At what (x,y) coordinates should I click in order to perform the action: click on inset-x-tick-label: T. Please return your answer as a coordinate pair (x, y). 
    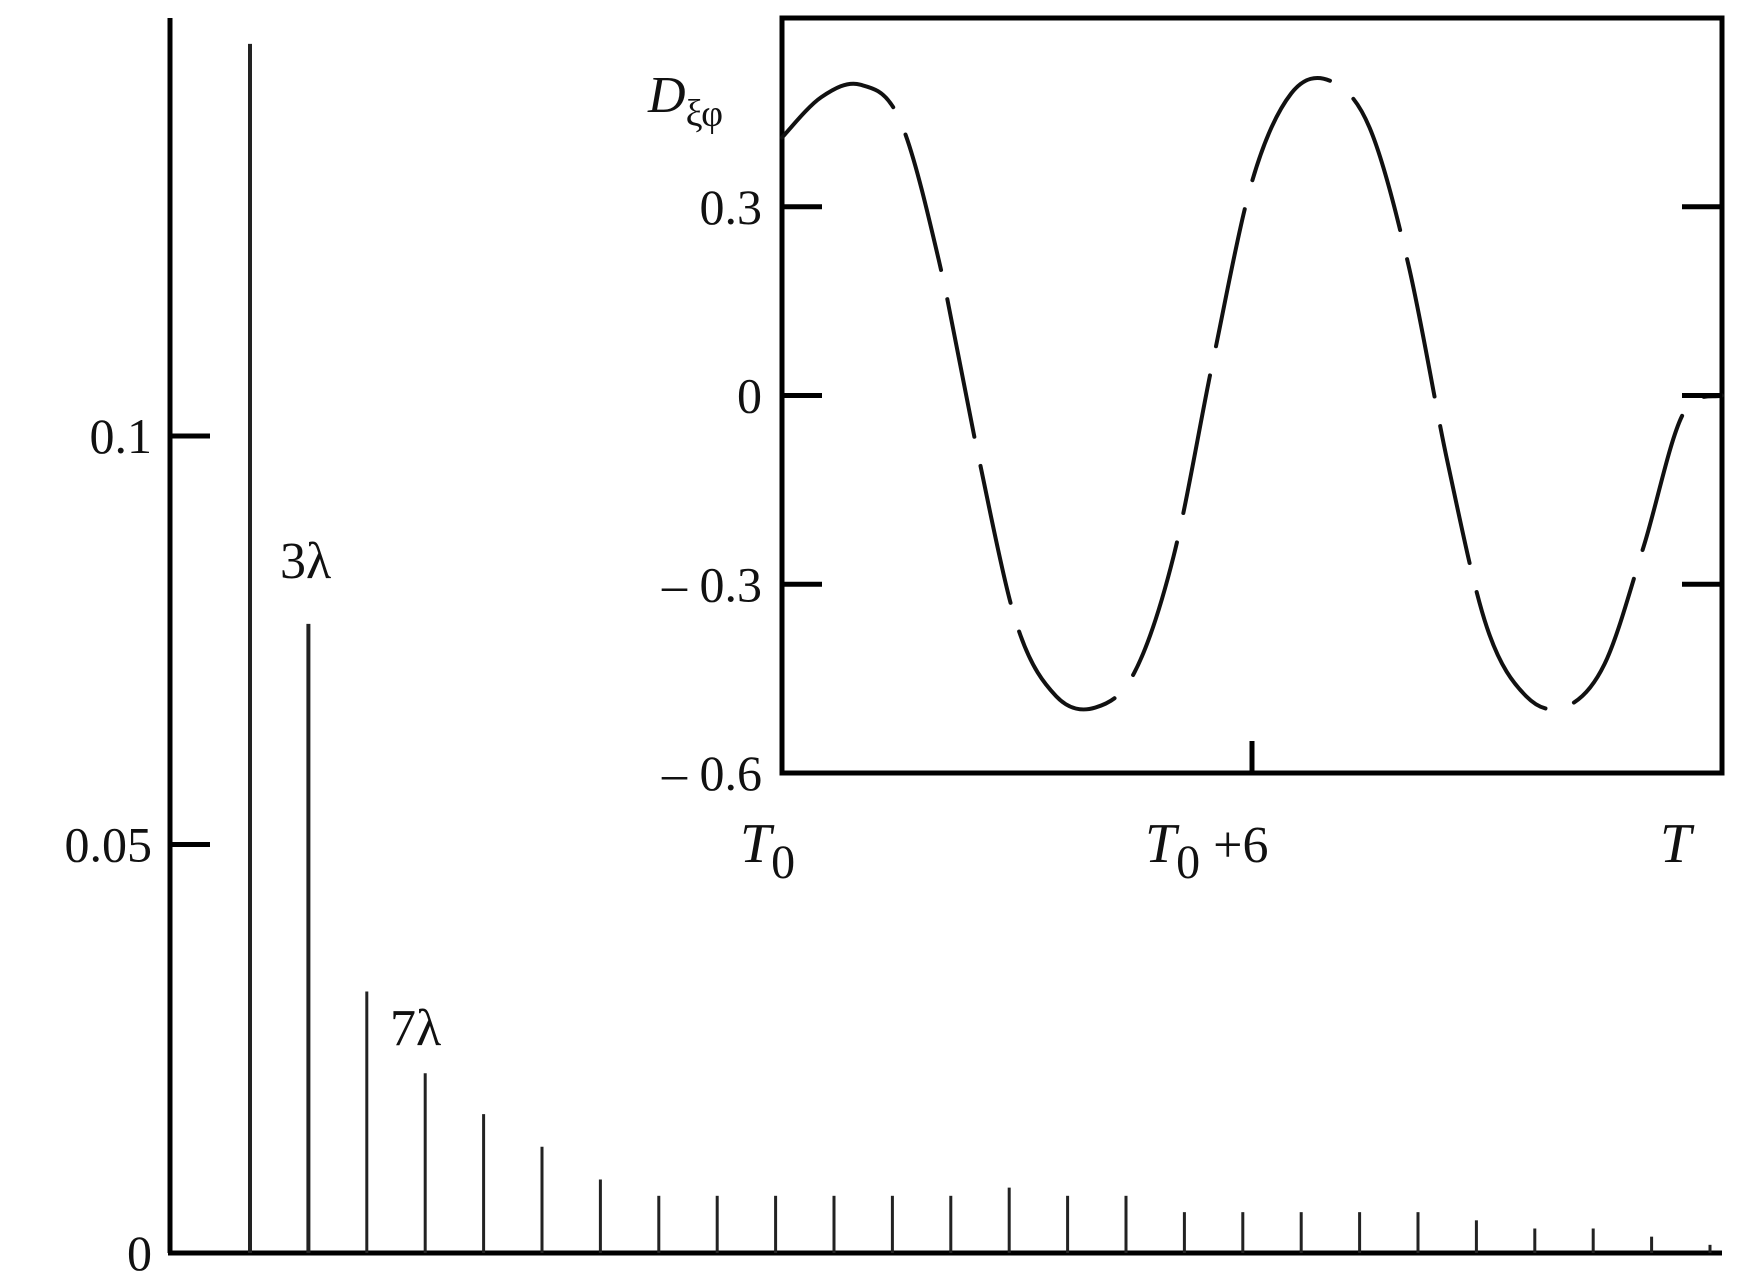
    Looking at the image, I should click on (1677, 844).